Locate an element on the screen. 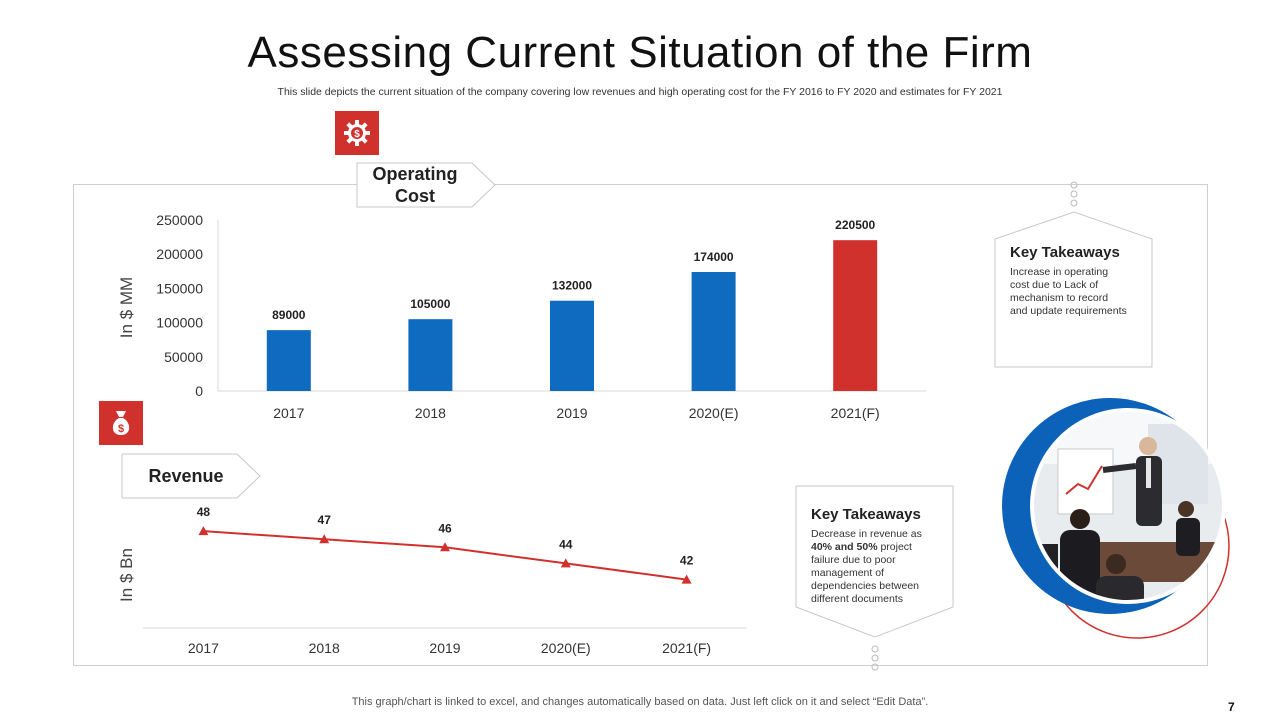 The width and height of the screenshot is (1280, 720). revenue-label: Revenue is located at coordinates (186, 476).